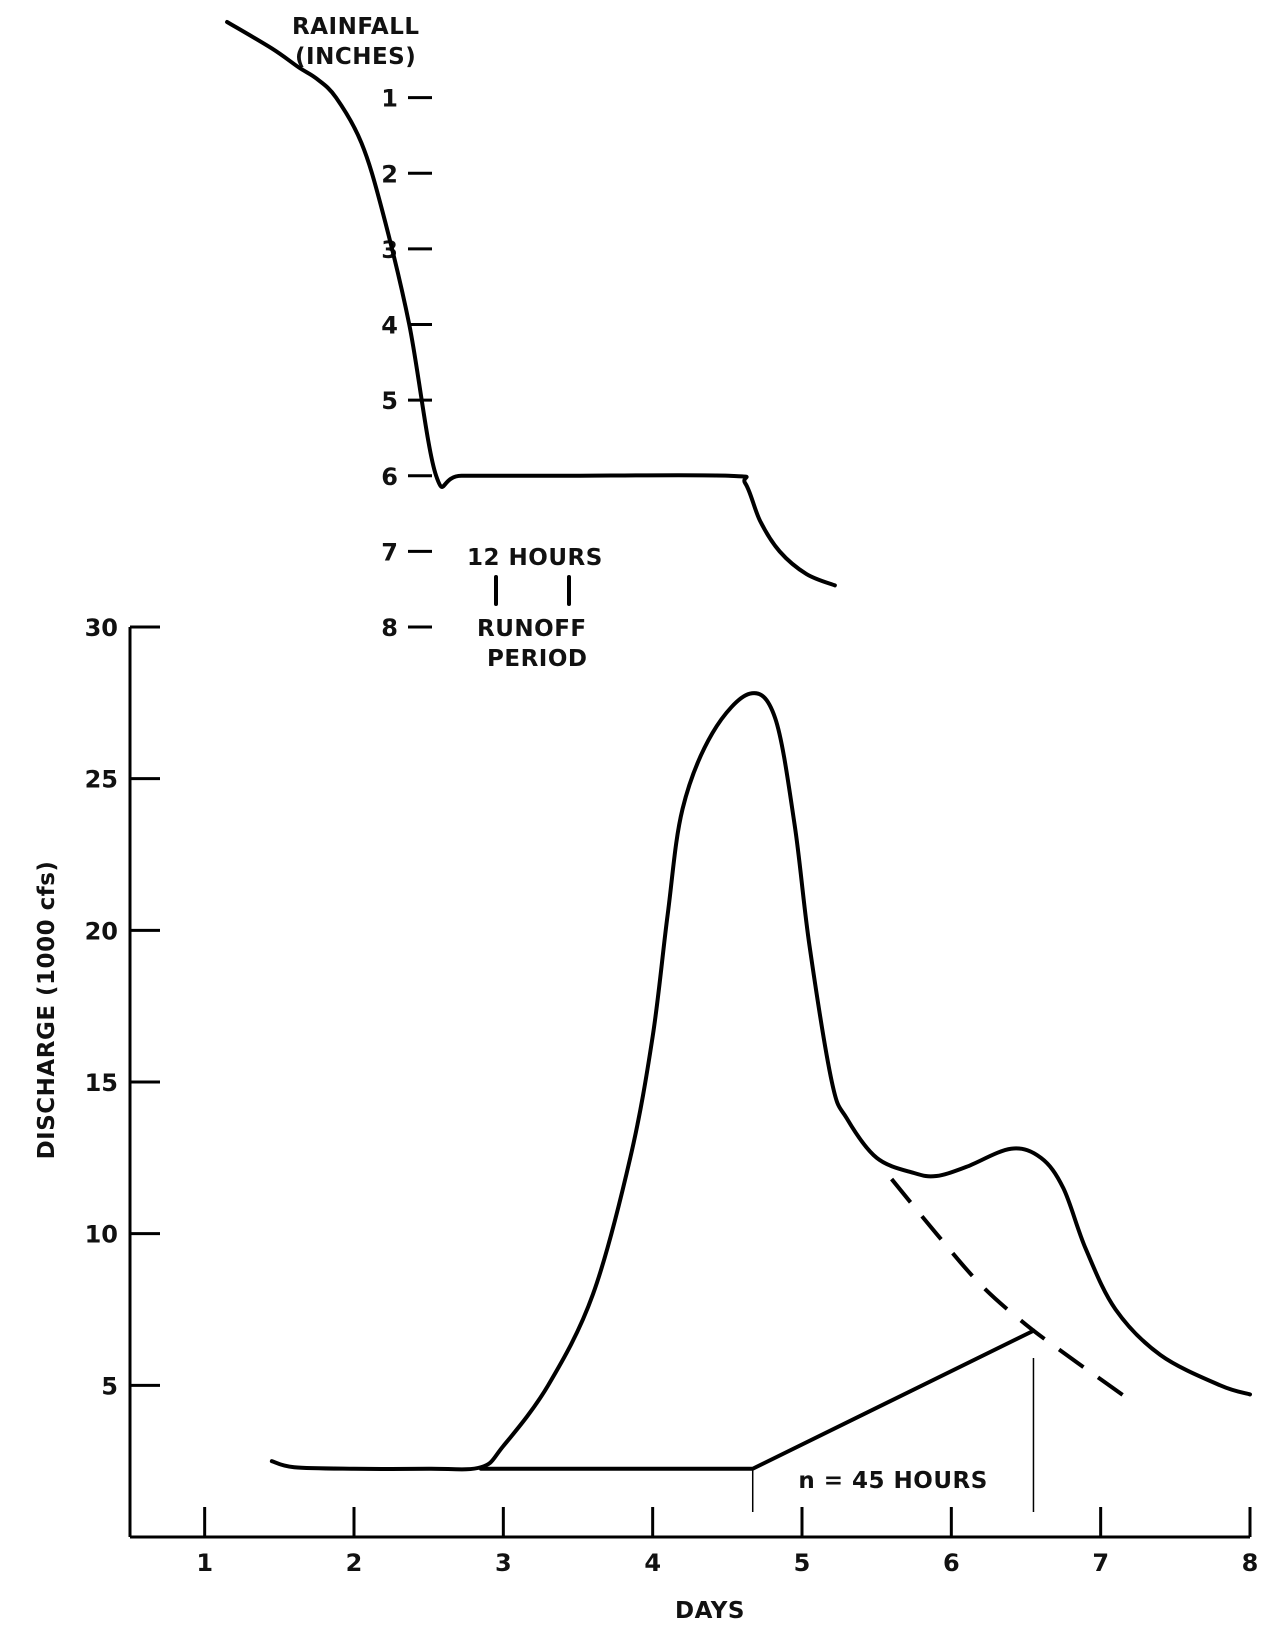 The width and height of the screenshot is (1274, 1625). I want to click on rainfall-tick-label: 6, so click(389, 477).